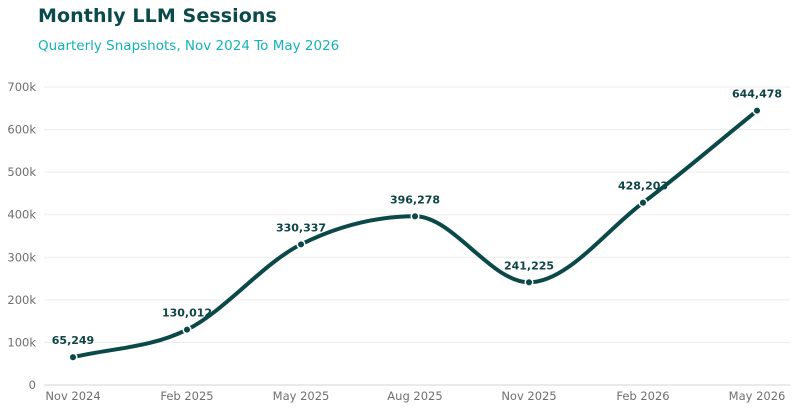 Image resolution: width=800 pixels, height=410 pixels. I want to click on chart-title: Monthly LLM Sessions, so click(157, 16).